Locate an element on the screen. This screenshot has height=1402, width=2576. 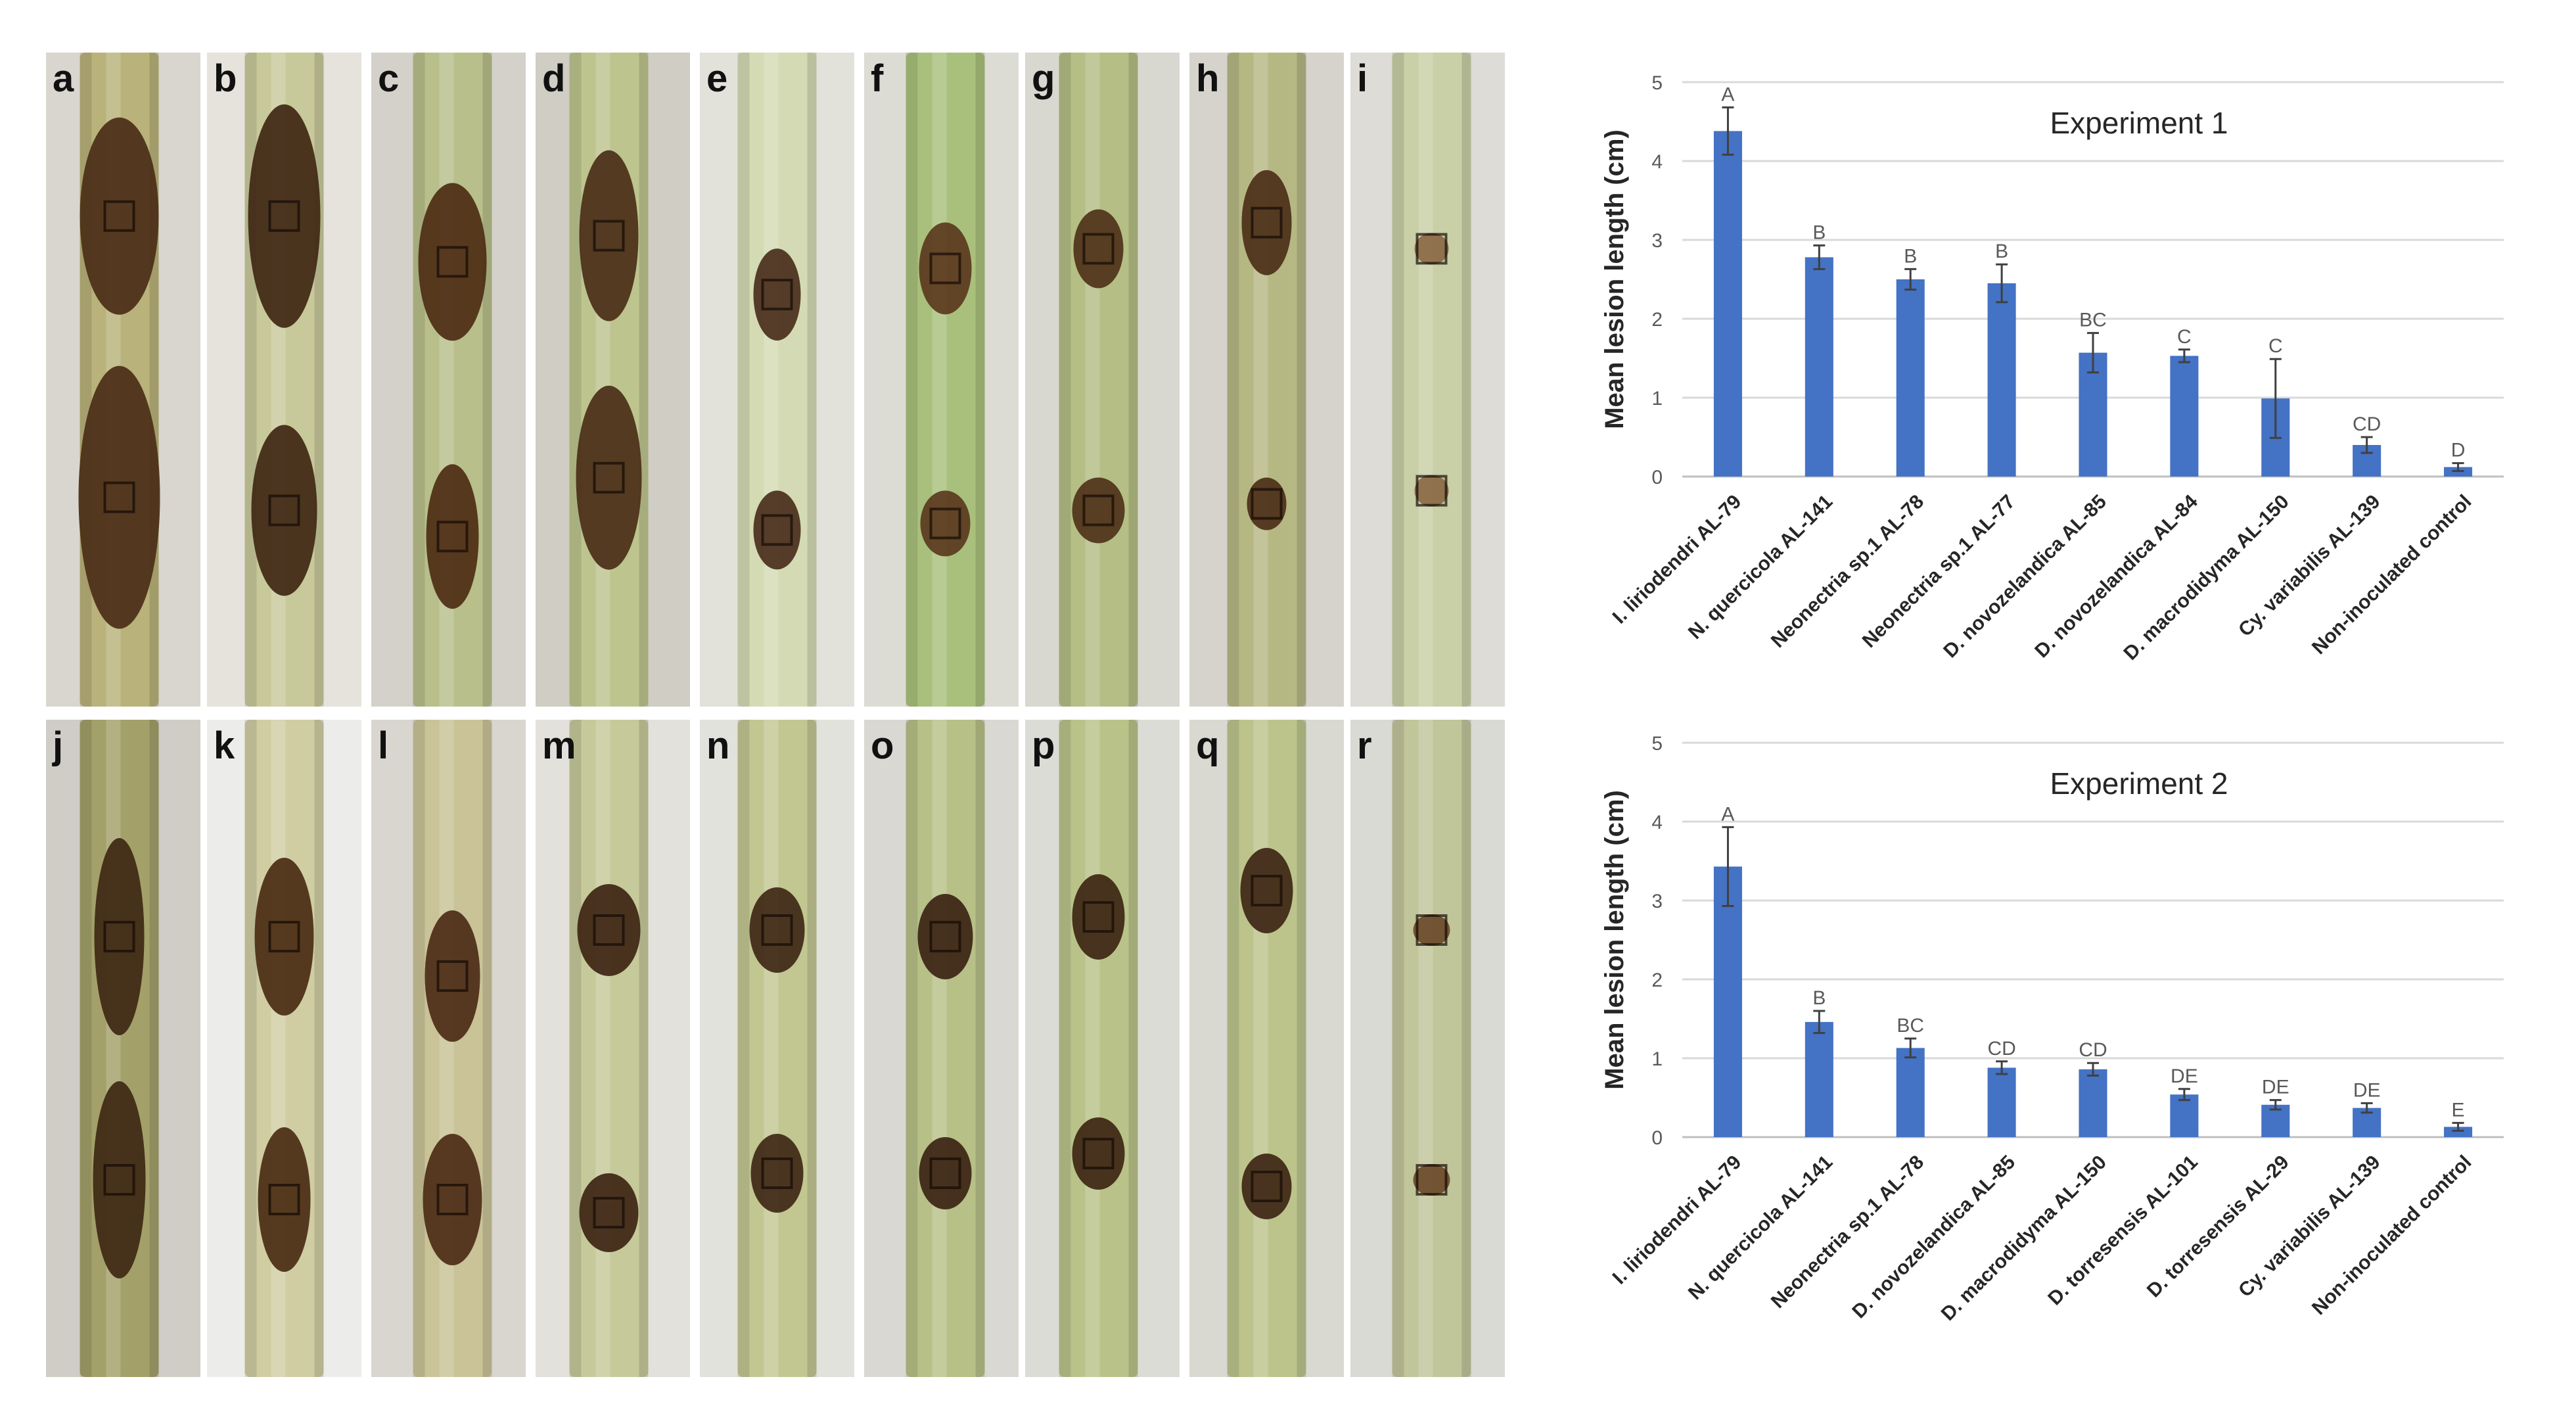
stem-photo-n: n is located at coordinates (777, 1049).